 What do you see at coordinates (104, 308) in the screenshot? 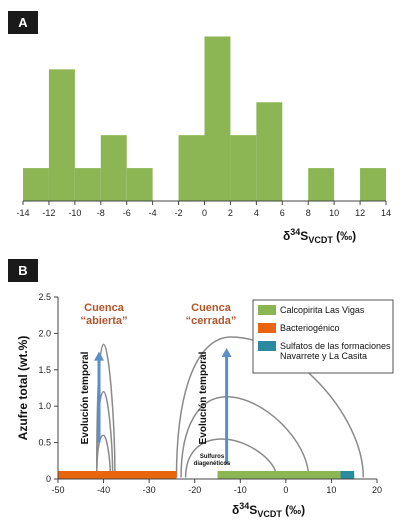
I see `open-basin-label-1: Cuenca` at bounding box center [104, 308].